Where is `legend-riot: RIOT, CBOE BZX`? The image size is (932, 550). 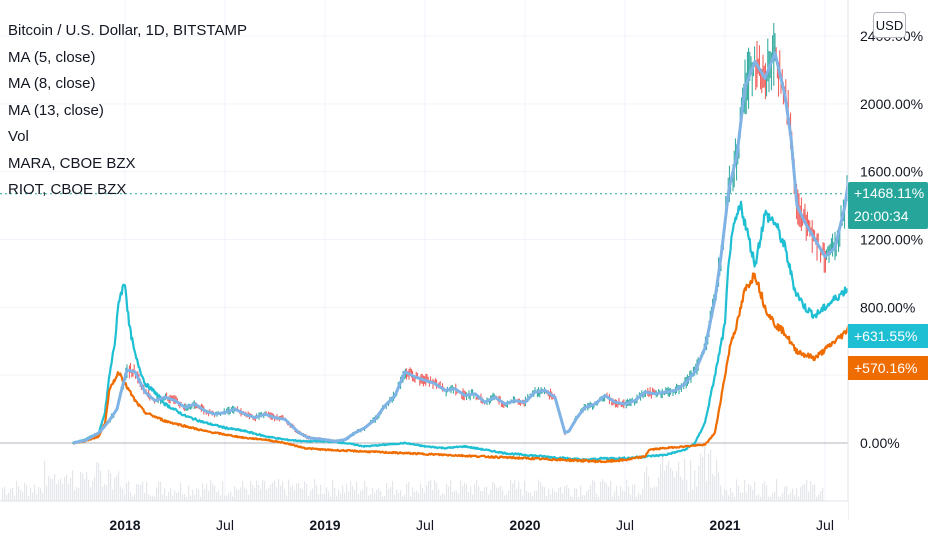
legend-riot: RIOT, CBOE BZX is located at coordinates (67, 189).